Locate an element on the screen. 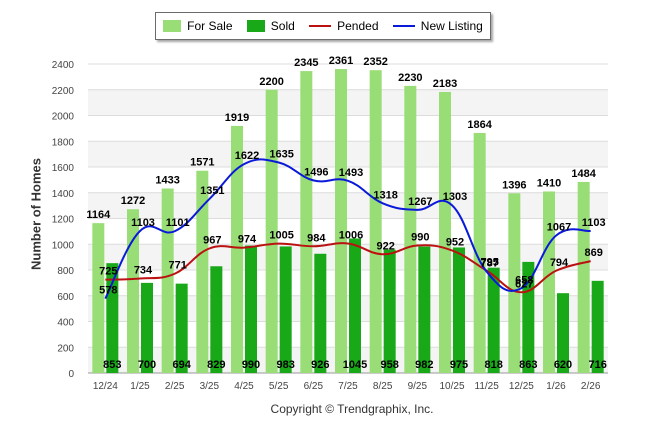 This screenshot has height=434, width=646. y-tick-label: 600 is located at coordinates (65, 297).